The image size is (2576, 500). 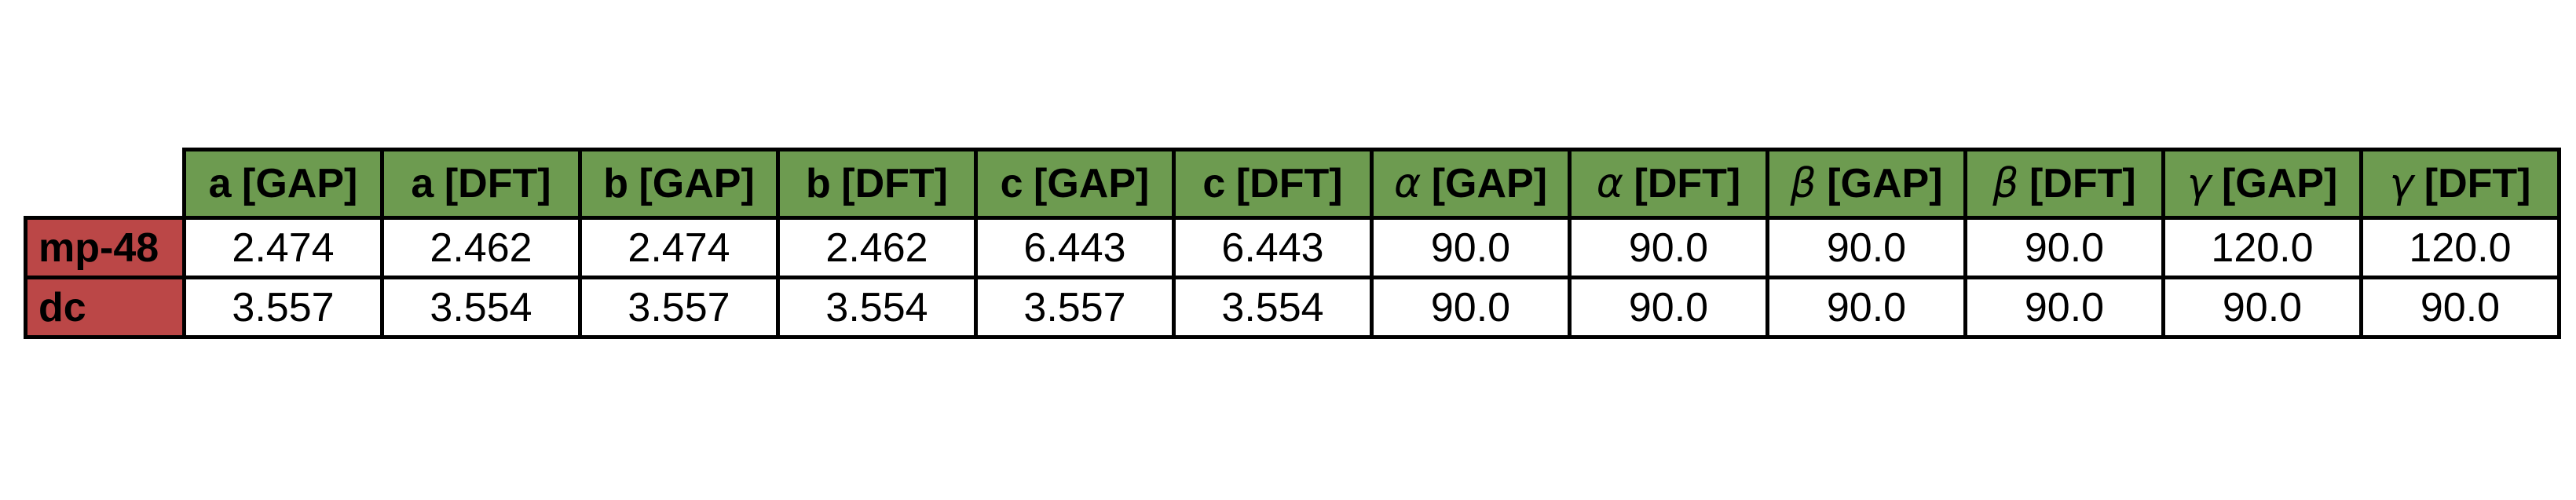 I want to click on row-label-mp-48: mp-48, so click(x=105, y=247).